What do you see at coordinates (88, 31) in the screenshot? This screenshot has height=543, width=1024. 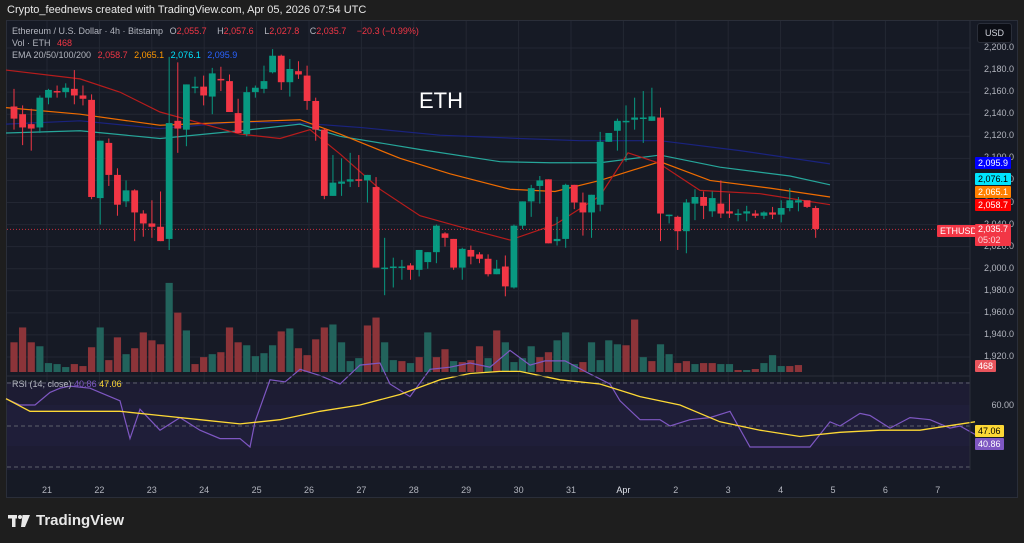 I see `symbol-info: Ethereum / U.S. Dollar · 4h · Bitstamp` at bounding box center [88, 31].